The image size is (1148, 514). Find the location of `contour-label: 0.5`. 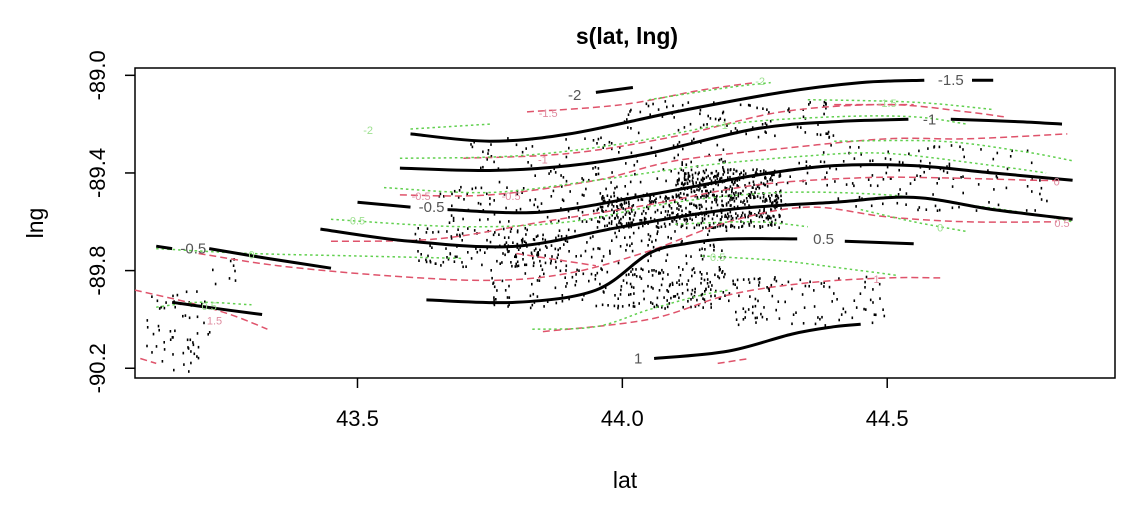

contour-label: 0.5 is located at coordinates (717, 258).